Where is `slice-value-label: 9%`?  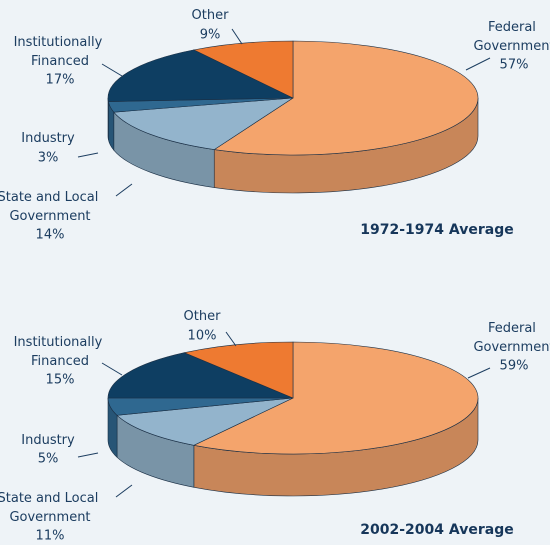
slice-value-label: 9% is located at coordinates (210, 35).